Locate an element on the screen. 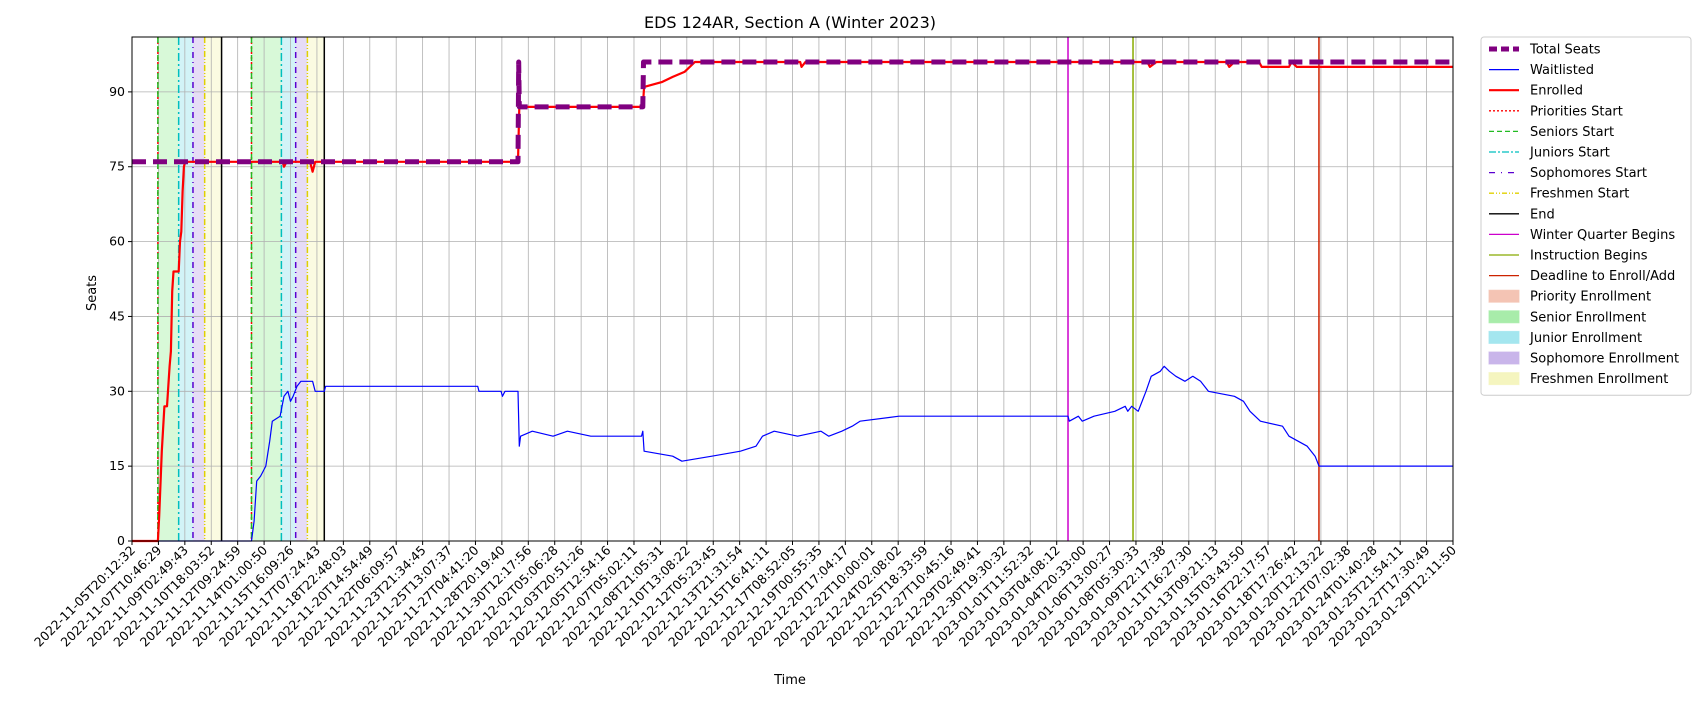 This screenshot has height=704, width=1700. legend-label-2: Enrolled is located at coordinates (1556, 91).